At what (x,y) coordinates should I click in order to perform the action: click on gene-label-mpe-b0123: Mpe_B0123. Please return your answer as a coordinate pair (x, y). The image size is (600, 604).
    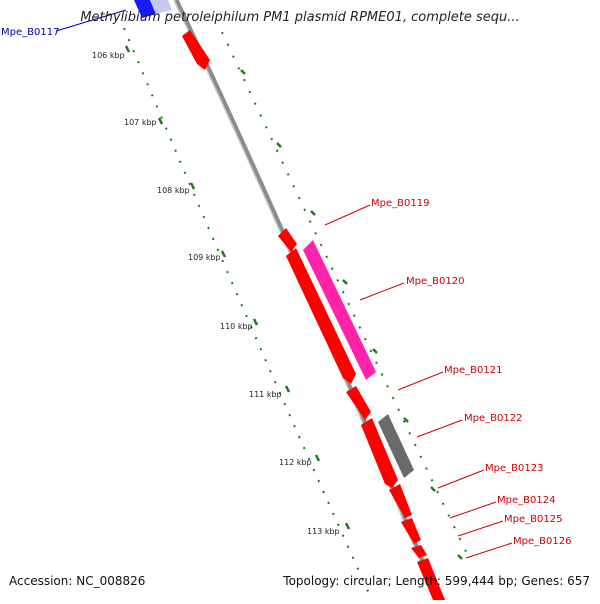
    Looking at the image, I should click on (514, 468).